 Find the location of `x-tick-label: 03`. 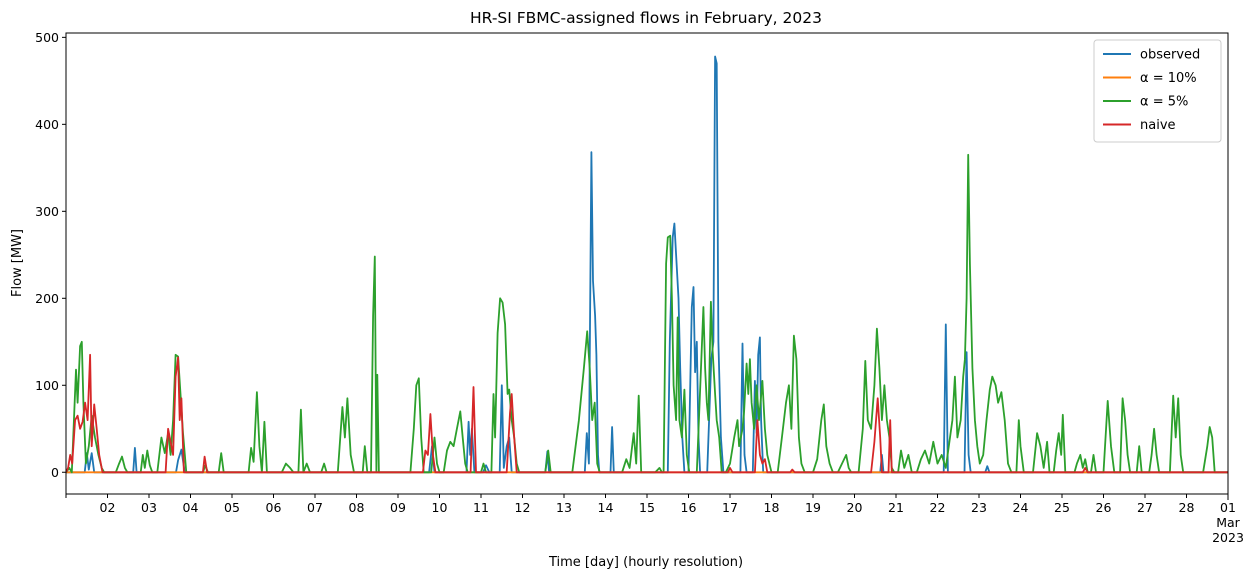

x-tick-label: 03 is located at coordinates (149, 507).